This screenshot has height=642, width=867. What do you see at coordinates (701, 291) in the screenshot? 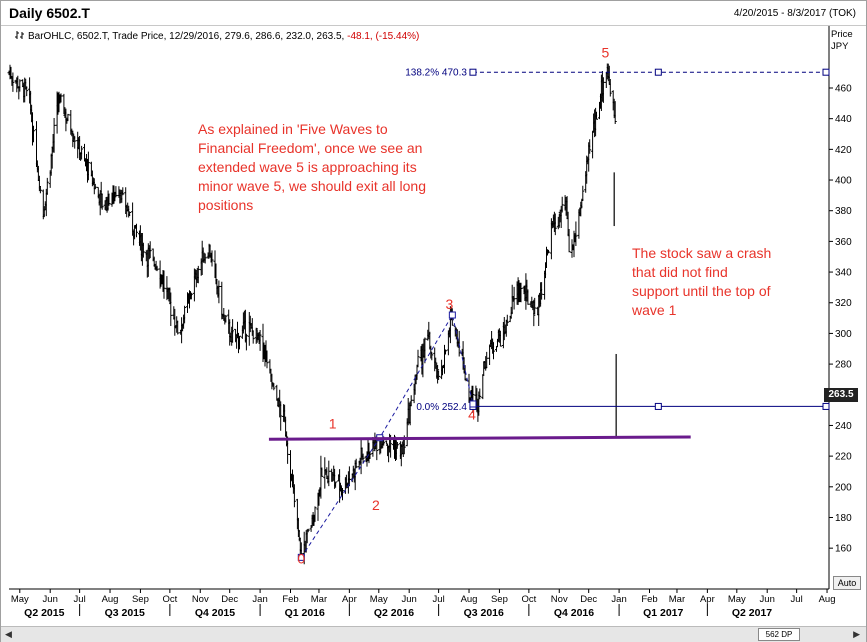
I see `annotation-line: support until the top of` at bounding box center [701, 291].